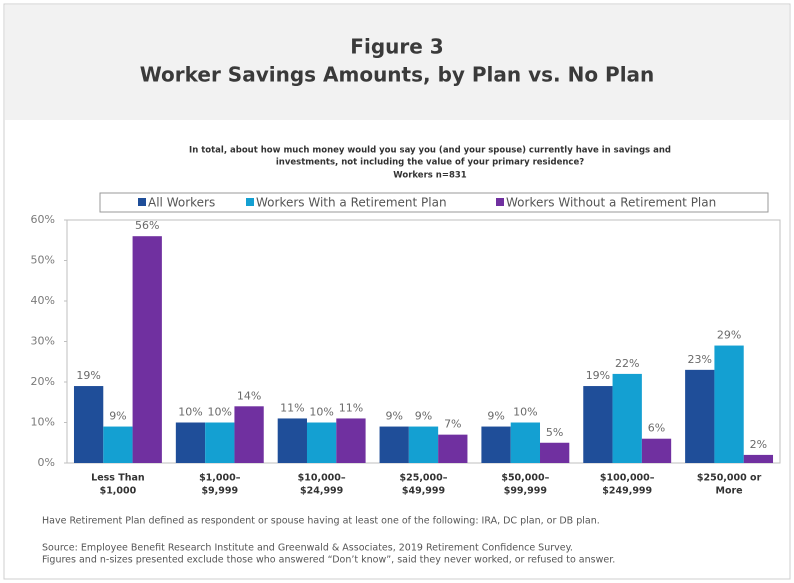  I want to click on chart-title: Figure 3, so click(396, 47).